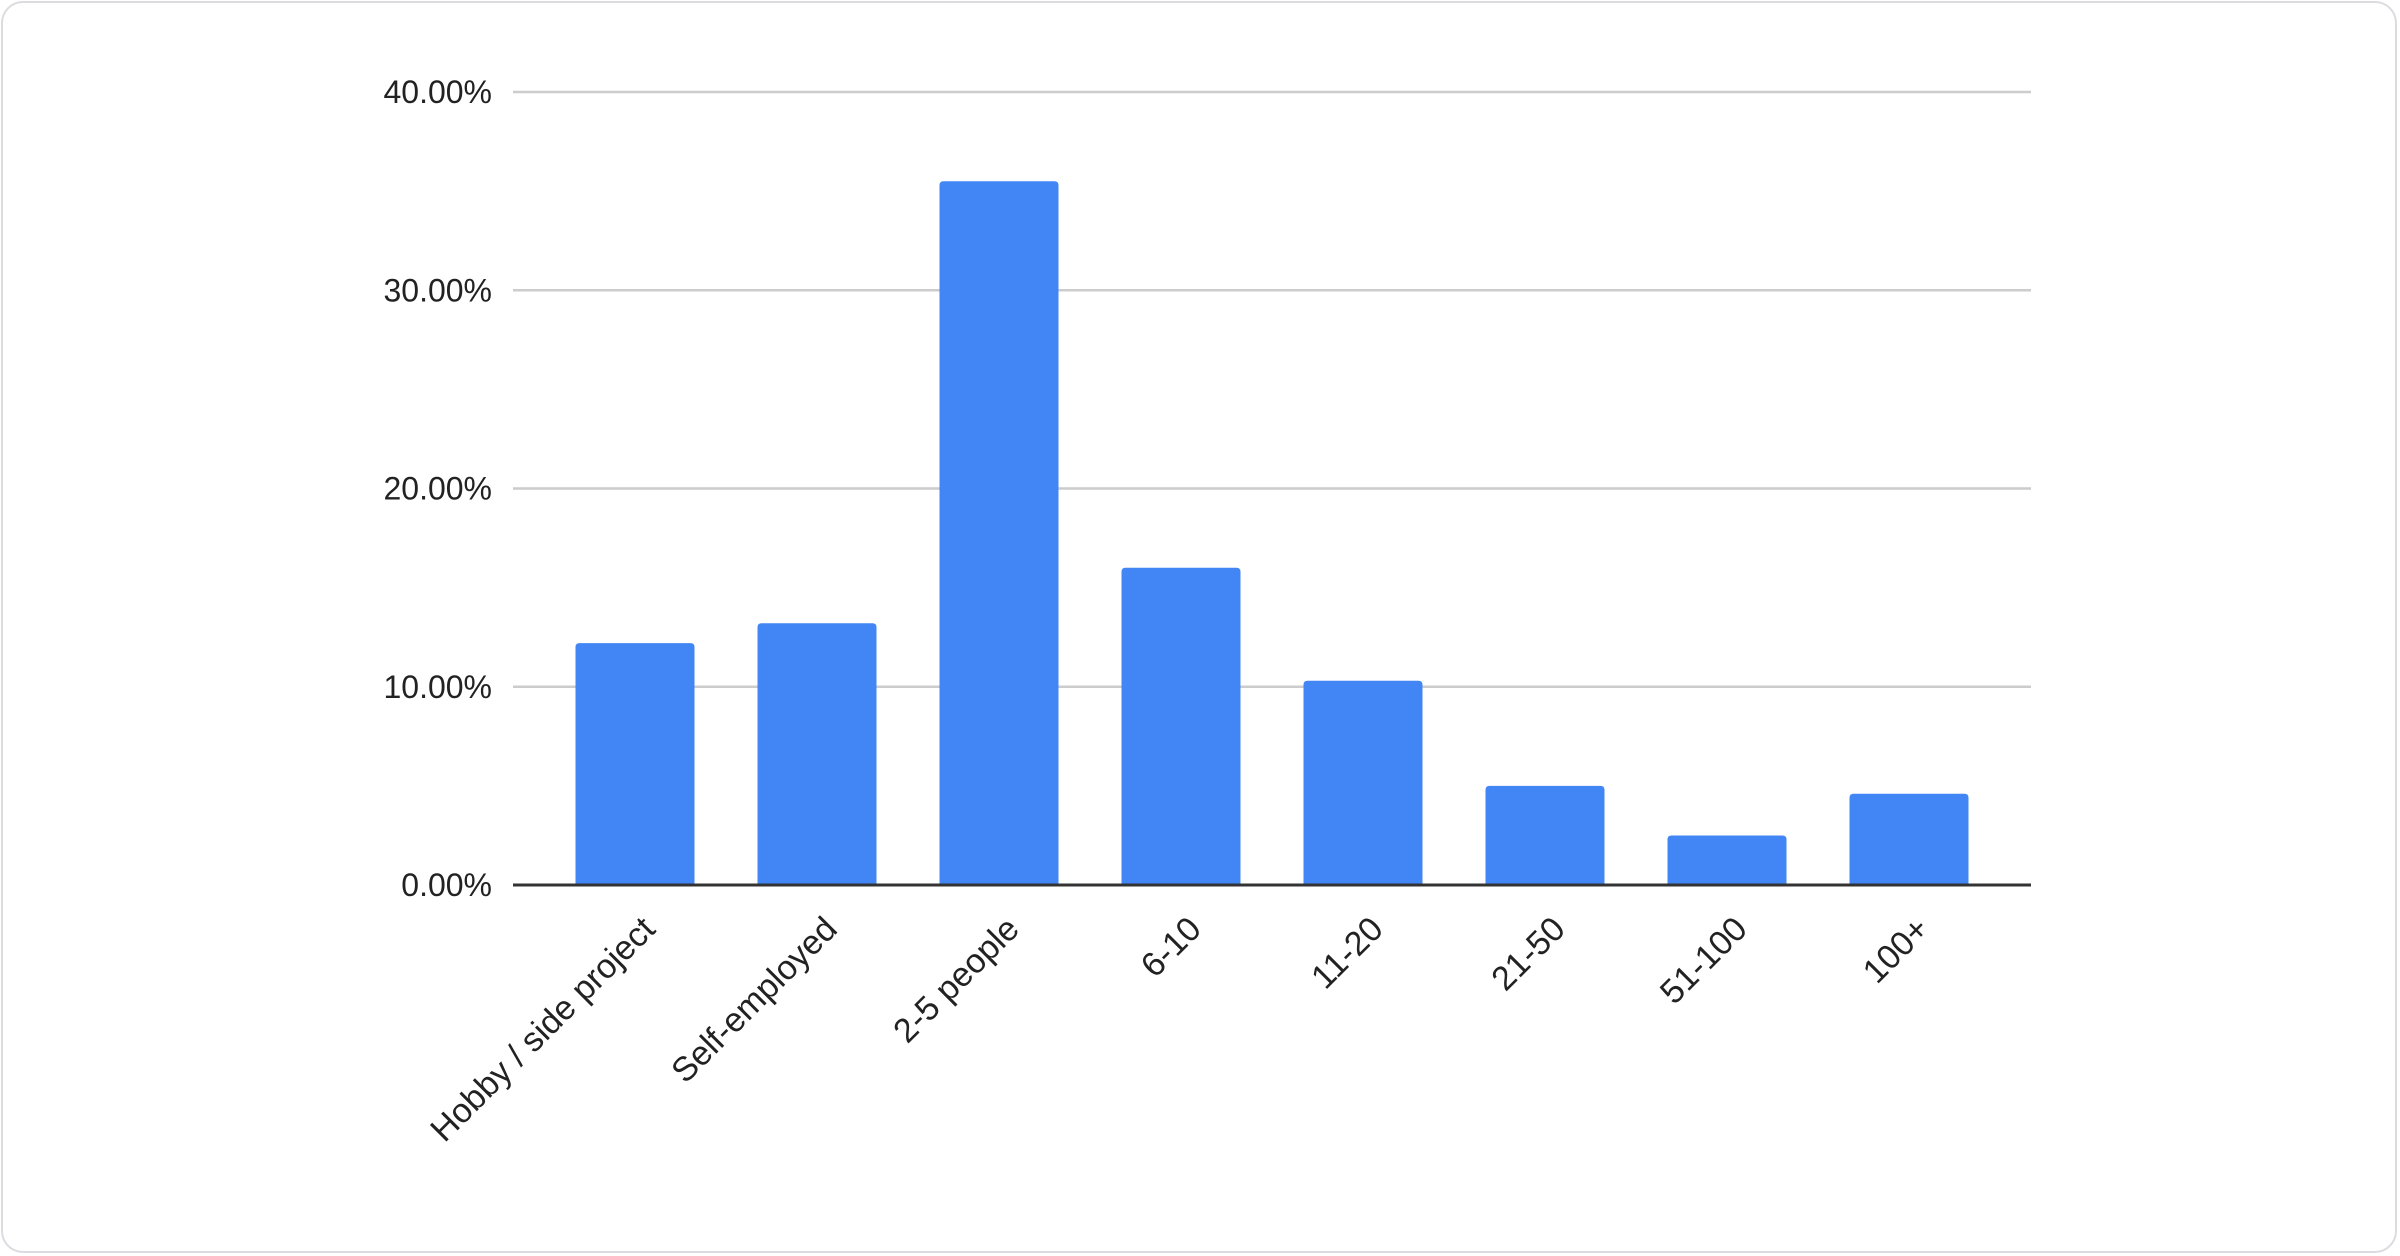 This screenshot has width=2400, height=1256. What do you see at coordinates (437, 489) in the screenshot?
I see `y-tick-label: 20.00%` at bounding box center [437, 489].